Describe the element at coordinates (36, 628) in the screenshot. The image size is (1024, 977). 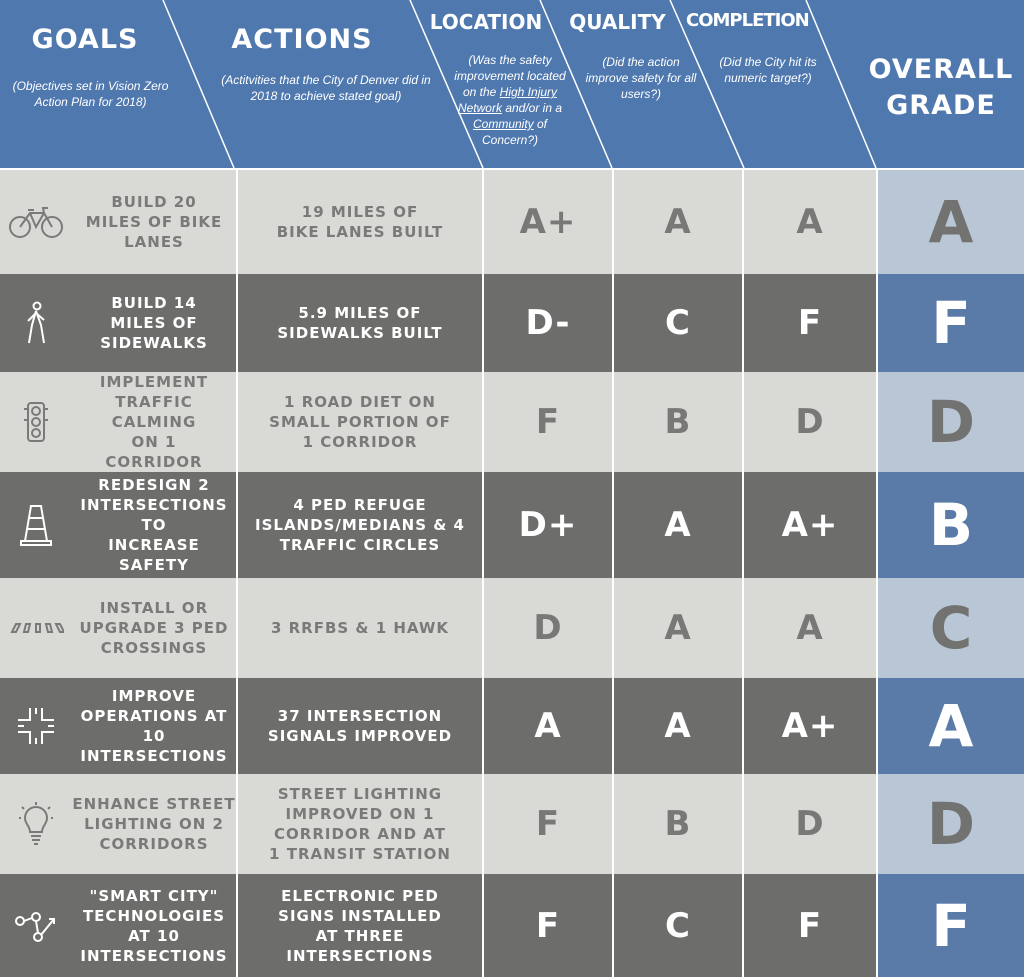
I see `crosswalk-icon` at that location.